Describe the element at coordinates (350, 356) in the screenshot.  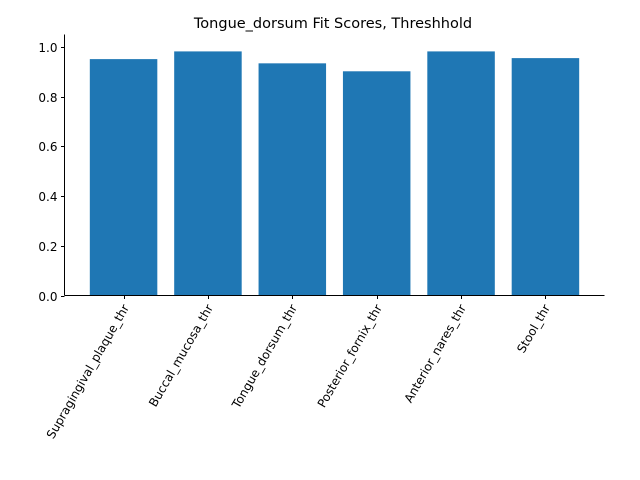
I see `x-tick-label: Posterior_fornix_thr` at that location.